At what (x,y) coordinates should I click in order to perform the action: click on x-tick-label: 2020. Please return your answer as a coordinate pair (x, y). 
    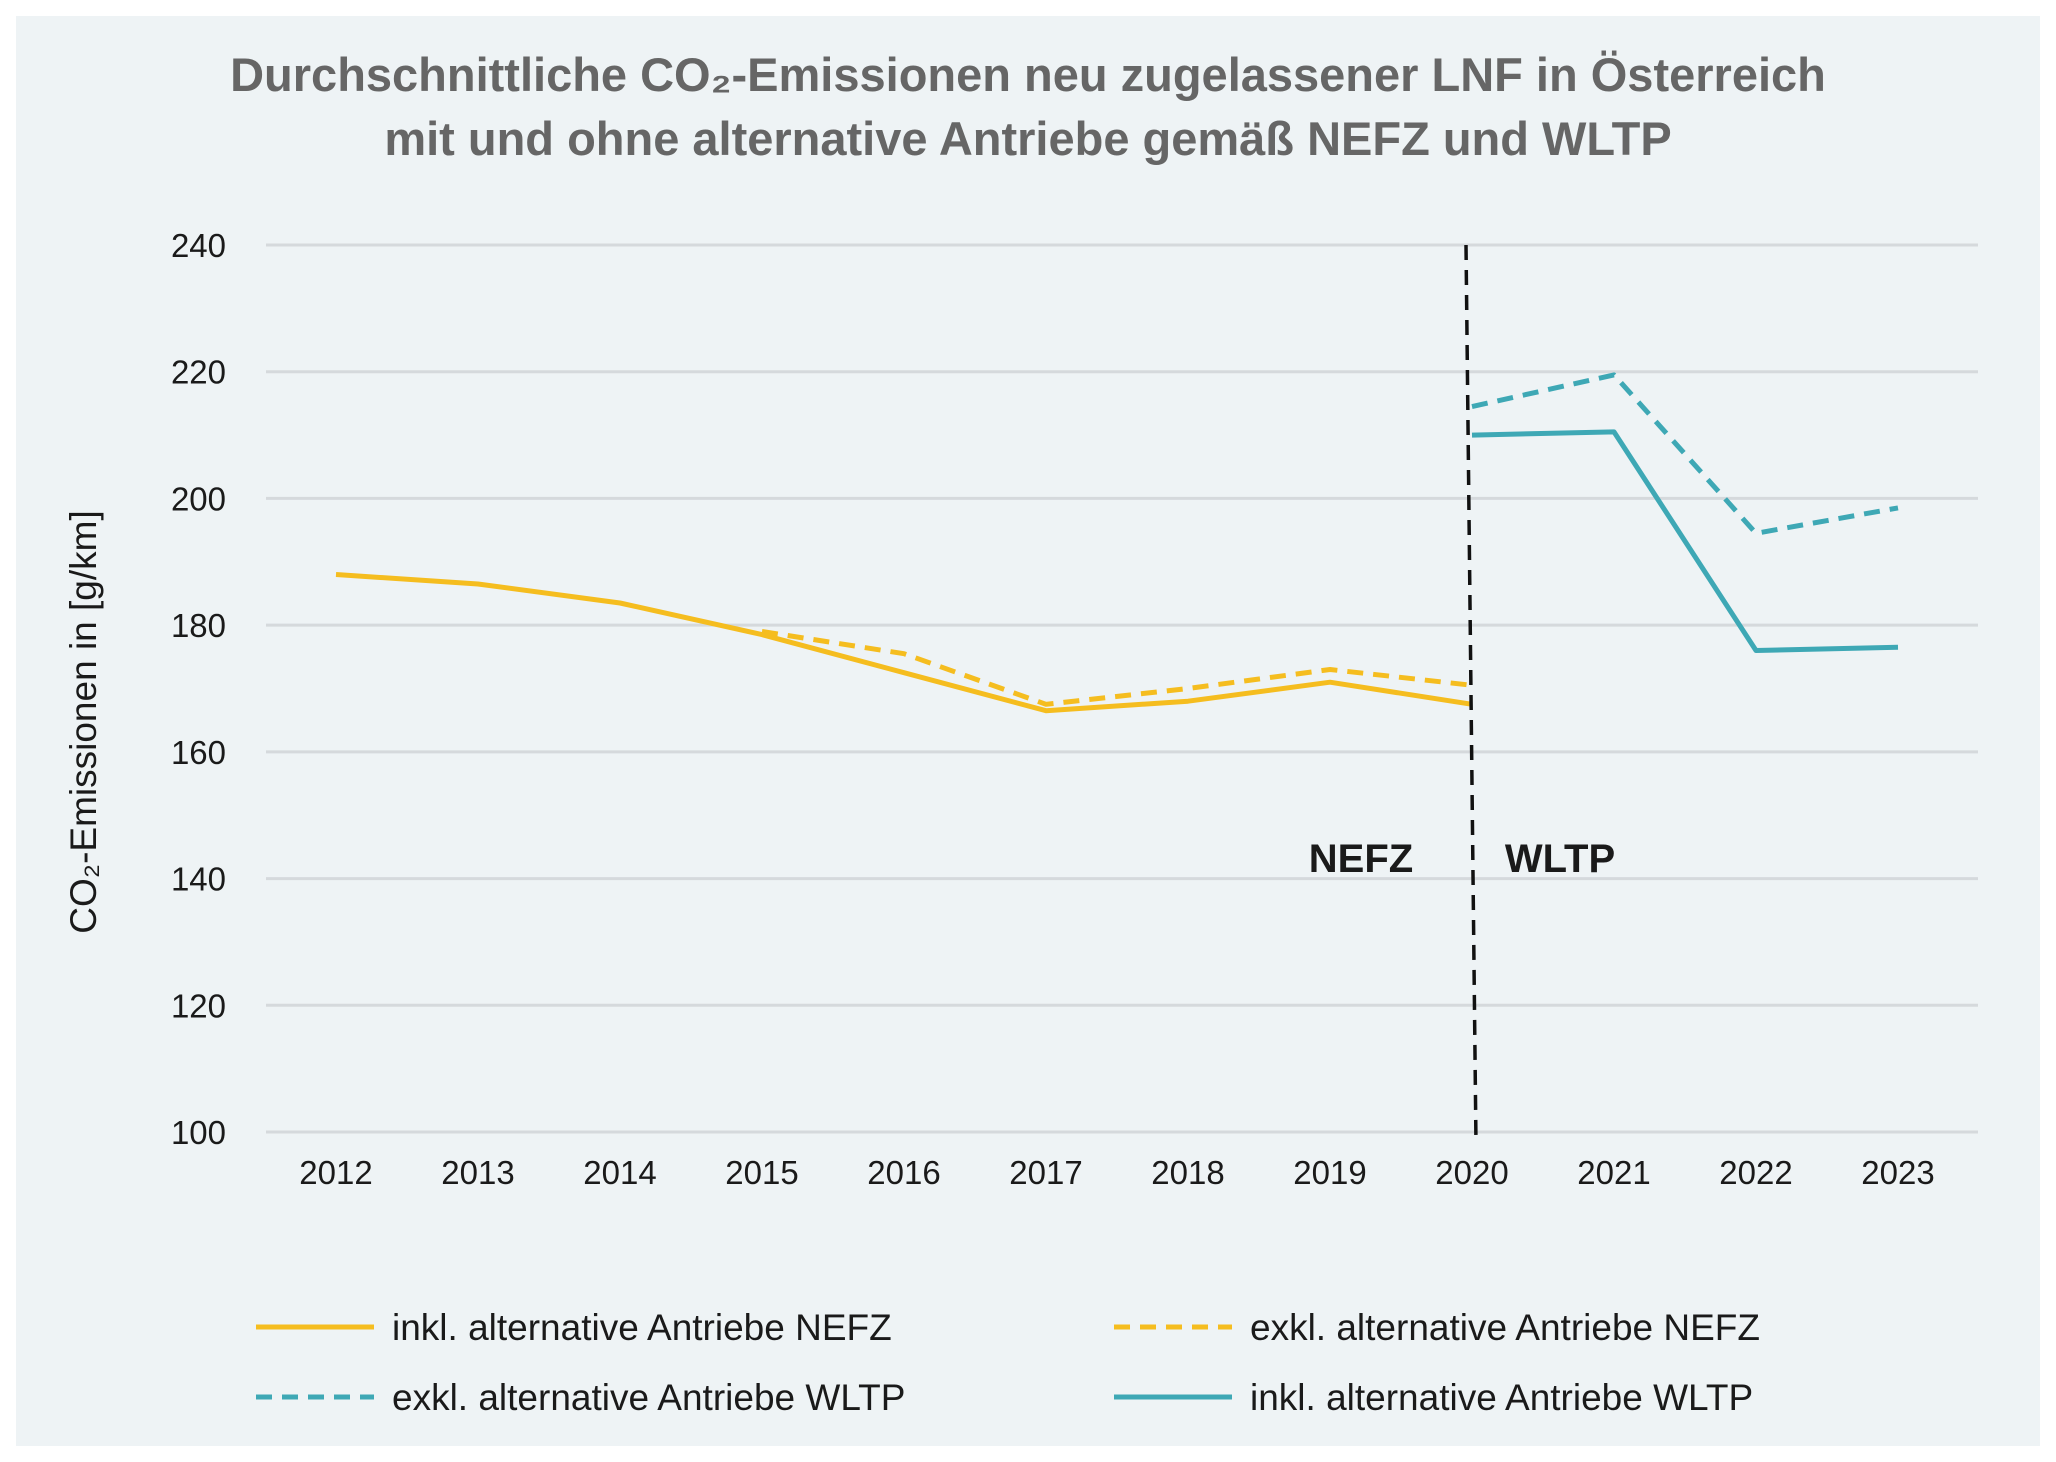
    Looking at the image, I should click on (1471, 1172).